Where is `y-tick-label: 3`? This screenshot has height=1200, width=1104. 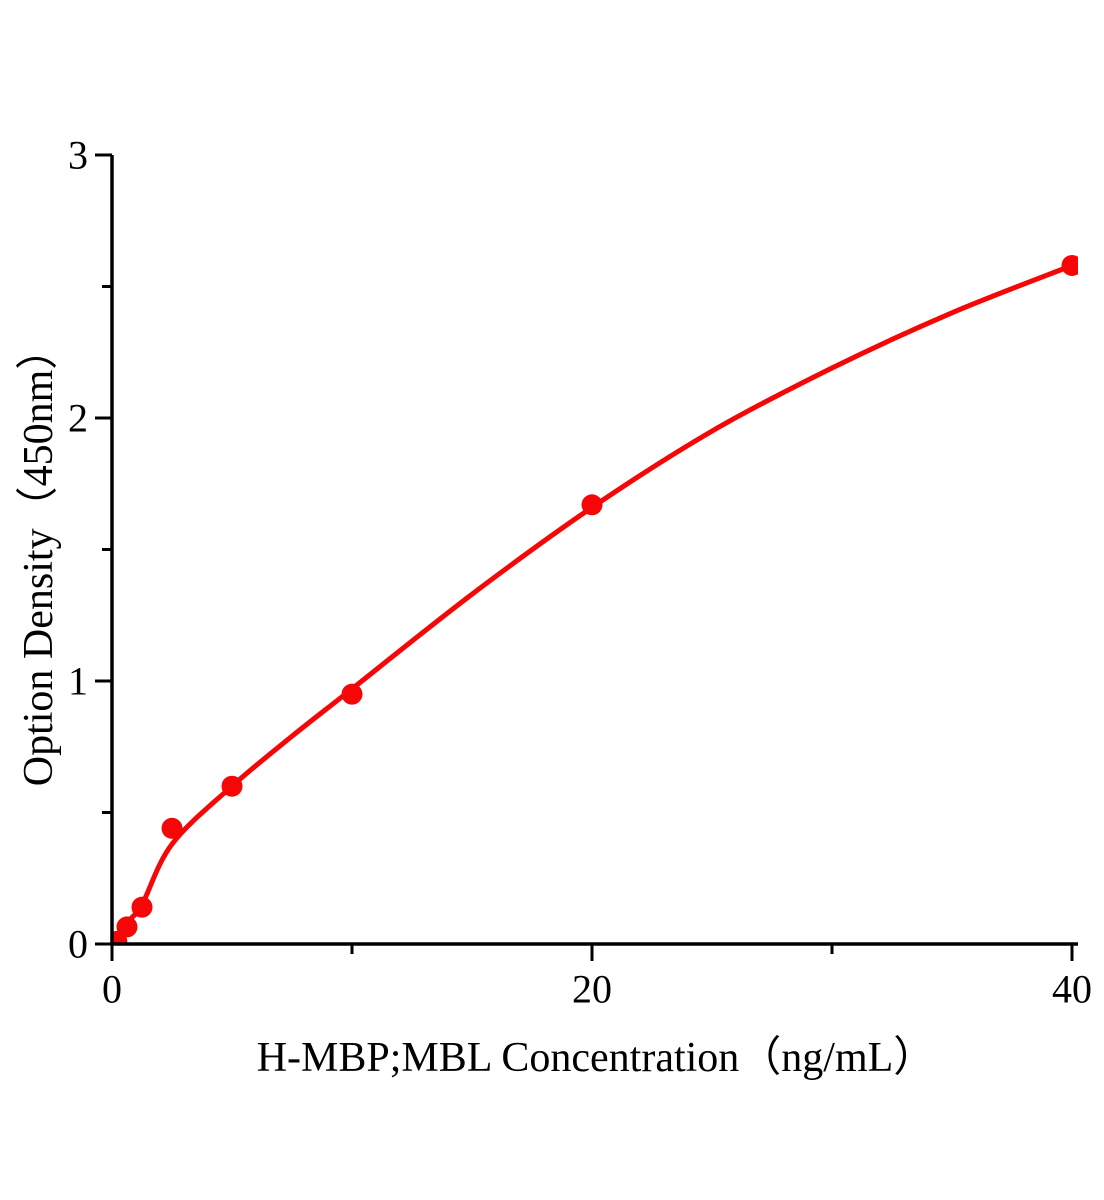 y-tick-label: 3 is located at coordinates (78, 155).